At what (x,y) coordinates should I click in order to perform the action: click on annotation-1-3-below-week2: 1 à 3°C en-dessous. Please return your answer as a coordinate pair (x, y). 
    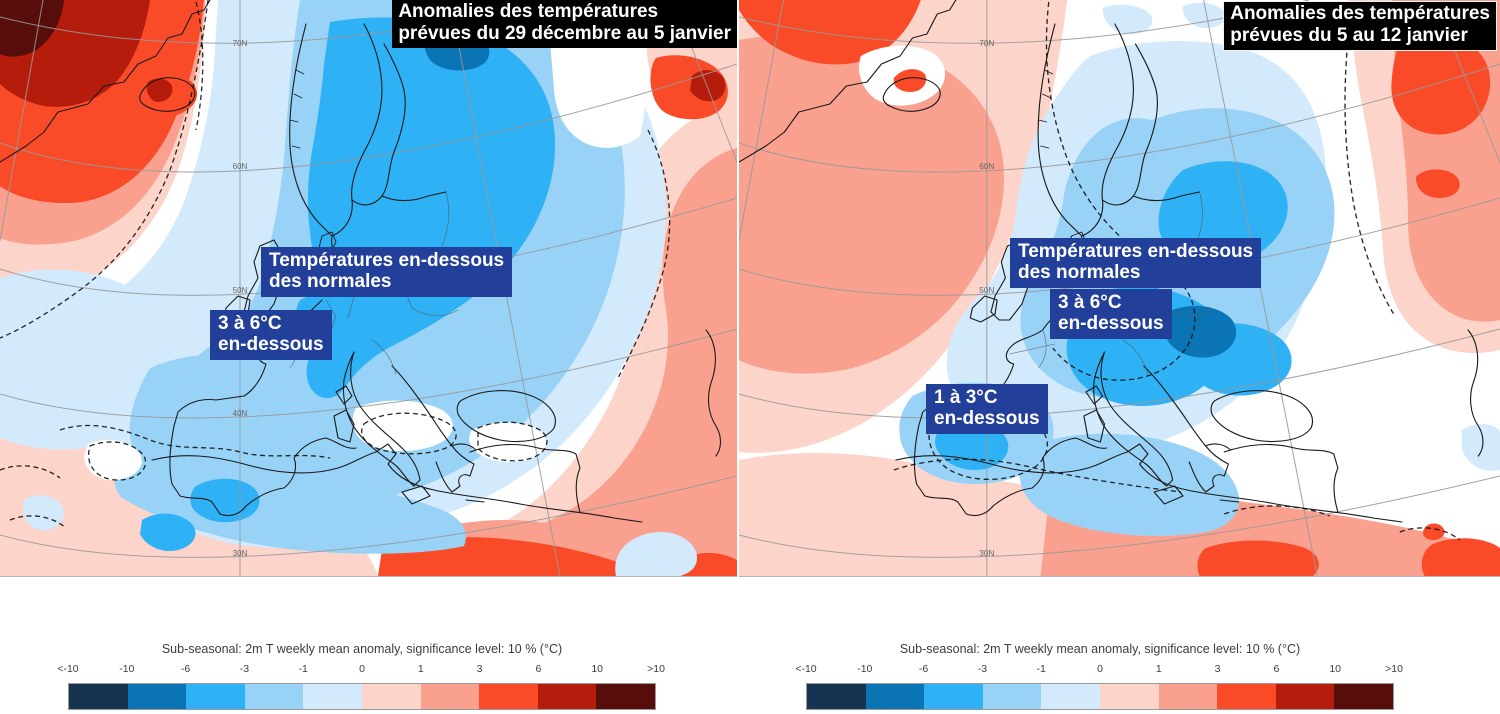
    Looking at the image, I should click on (987, 409).